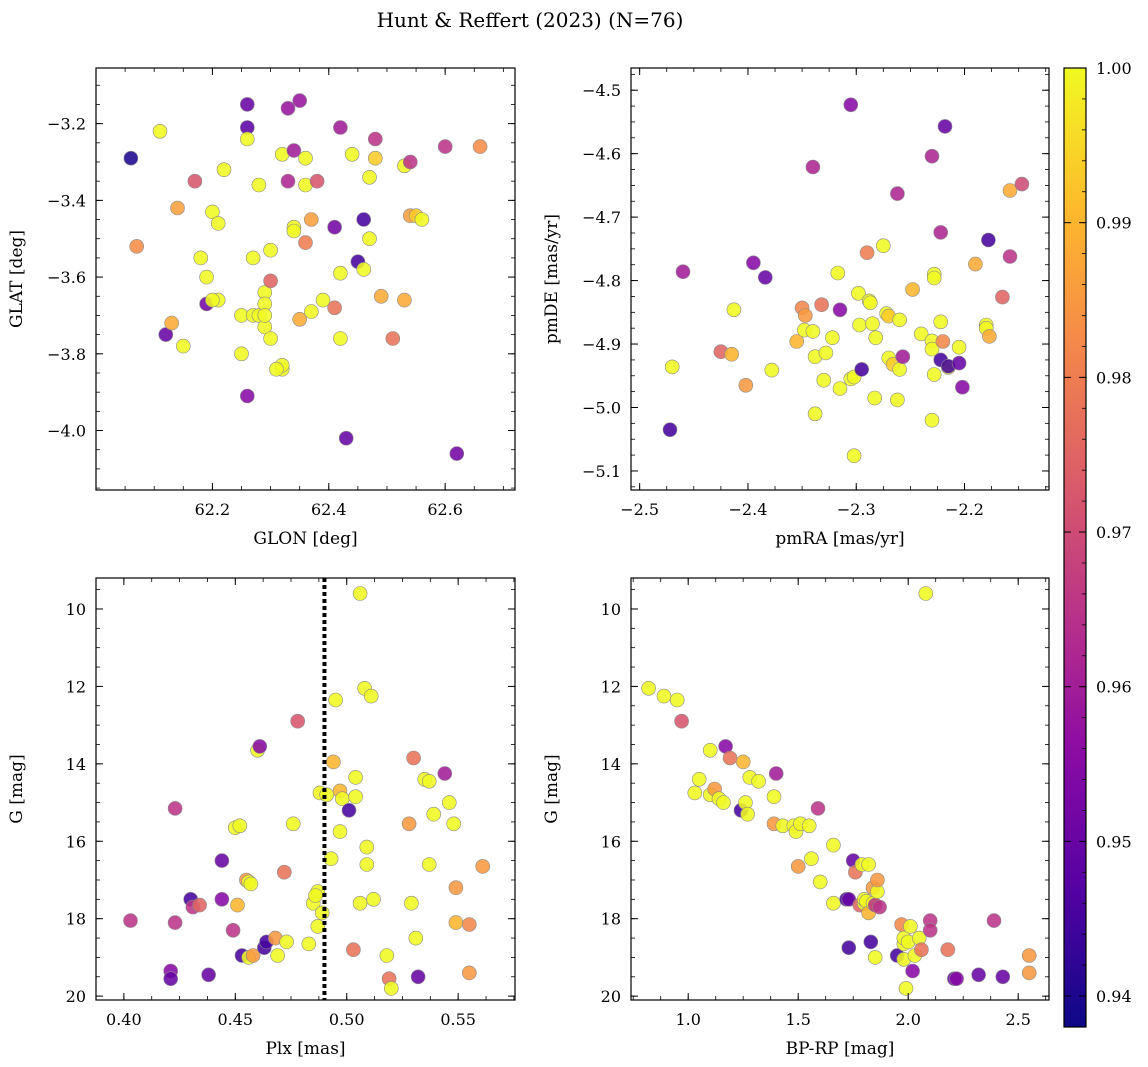 The width and height of the screenshot is (1148, 1067). What do you see at coordinates (1114, 532) in the screenshot?
I see `colorbar-tick-label: 0.97` at bounding box center [1114, 532].